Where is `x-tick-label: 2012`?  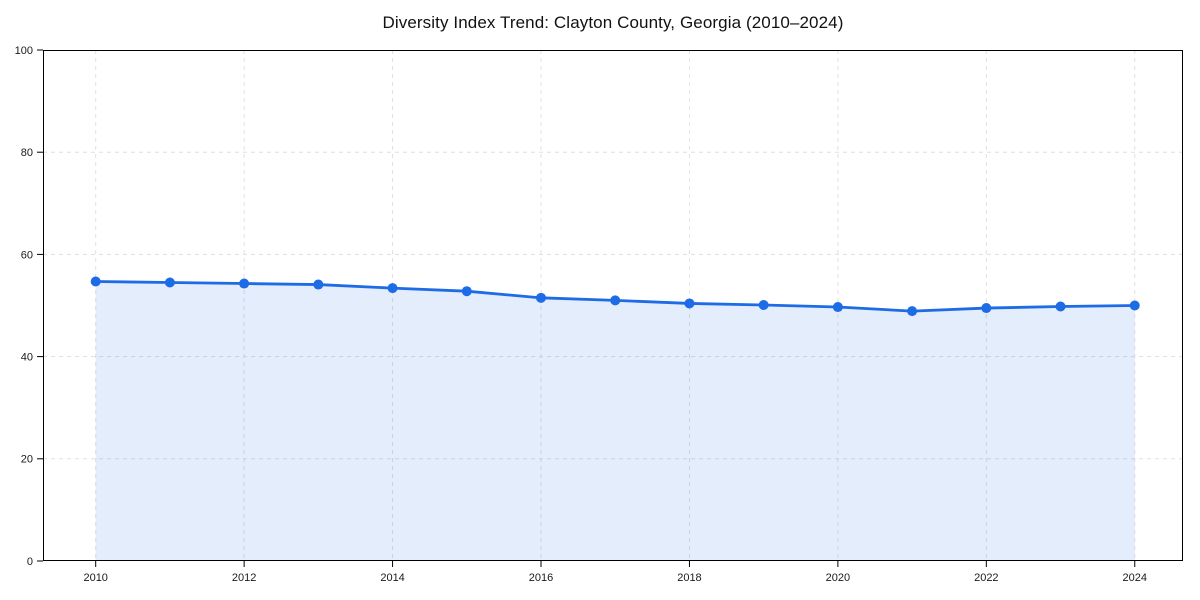 x-tick-label: 2012 is located at coordinates (244, 578).